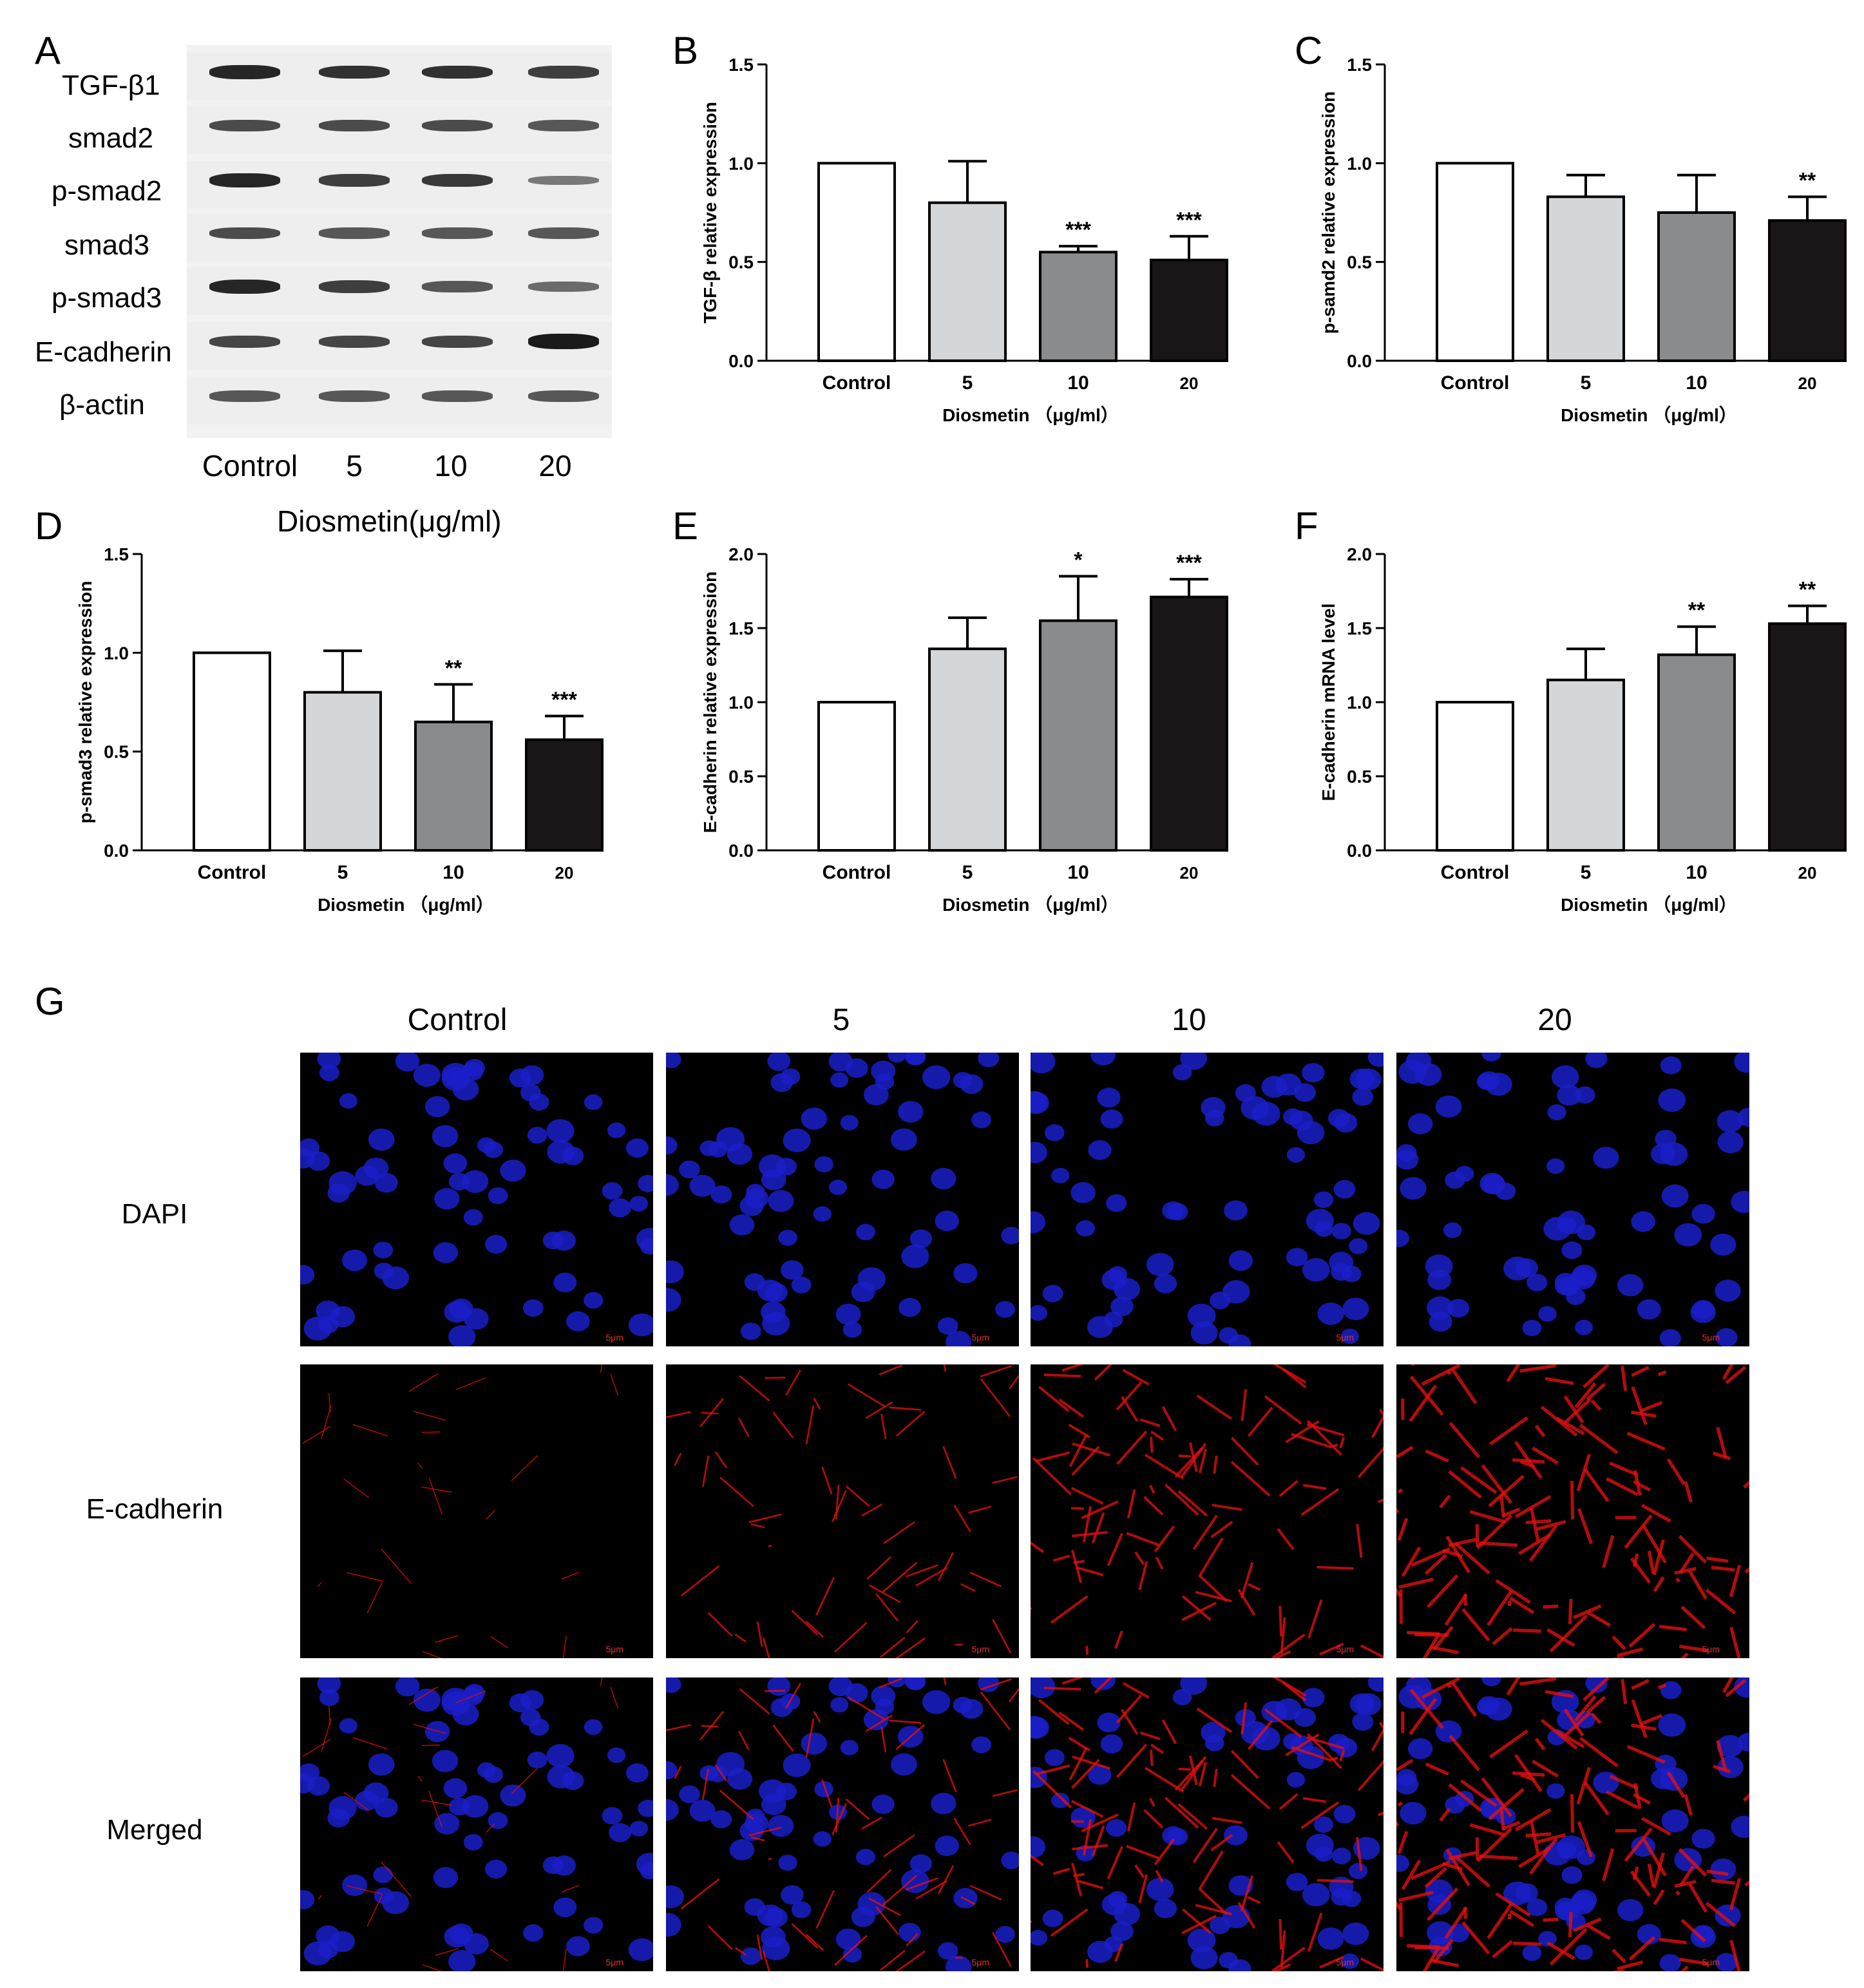  I want to click on western-blot-image, so click(399, 241).